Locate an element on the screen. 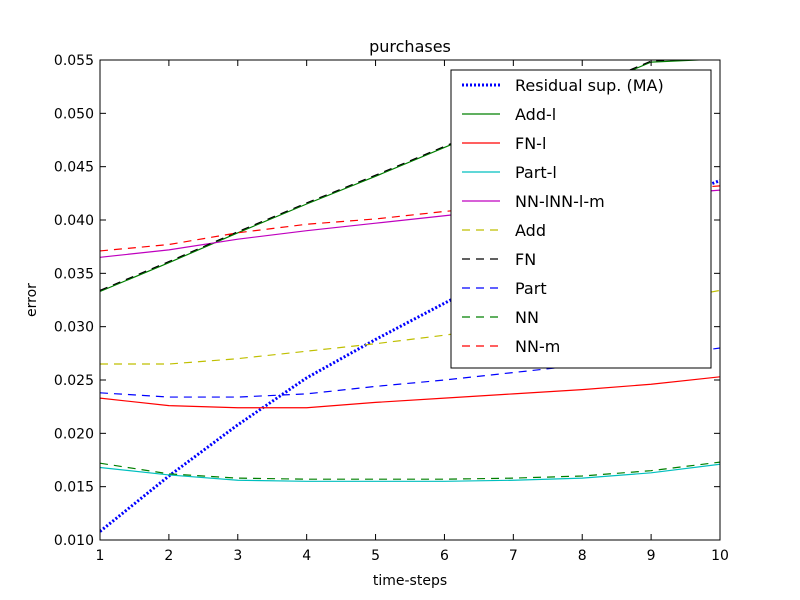 This screenshot has height=600, width=800. x-tick-label: 3 is located at coordinates (237, 556).